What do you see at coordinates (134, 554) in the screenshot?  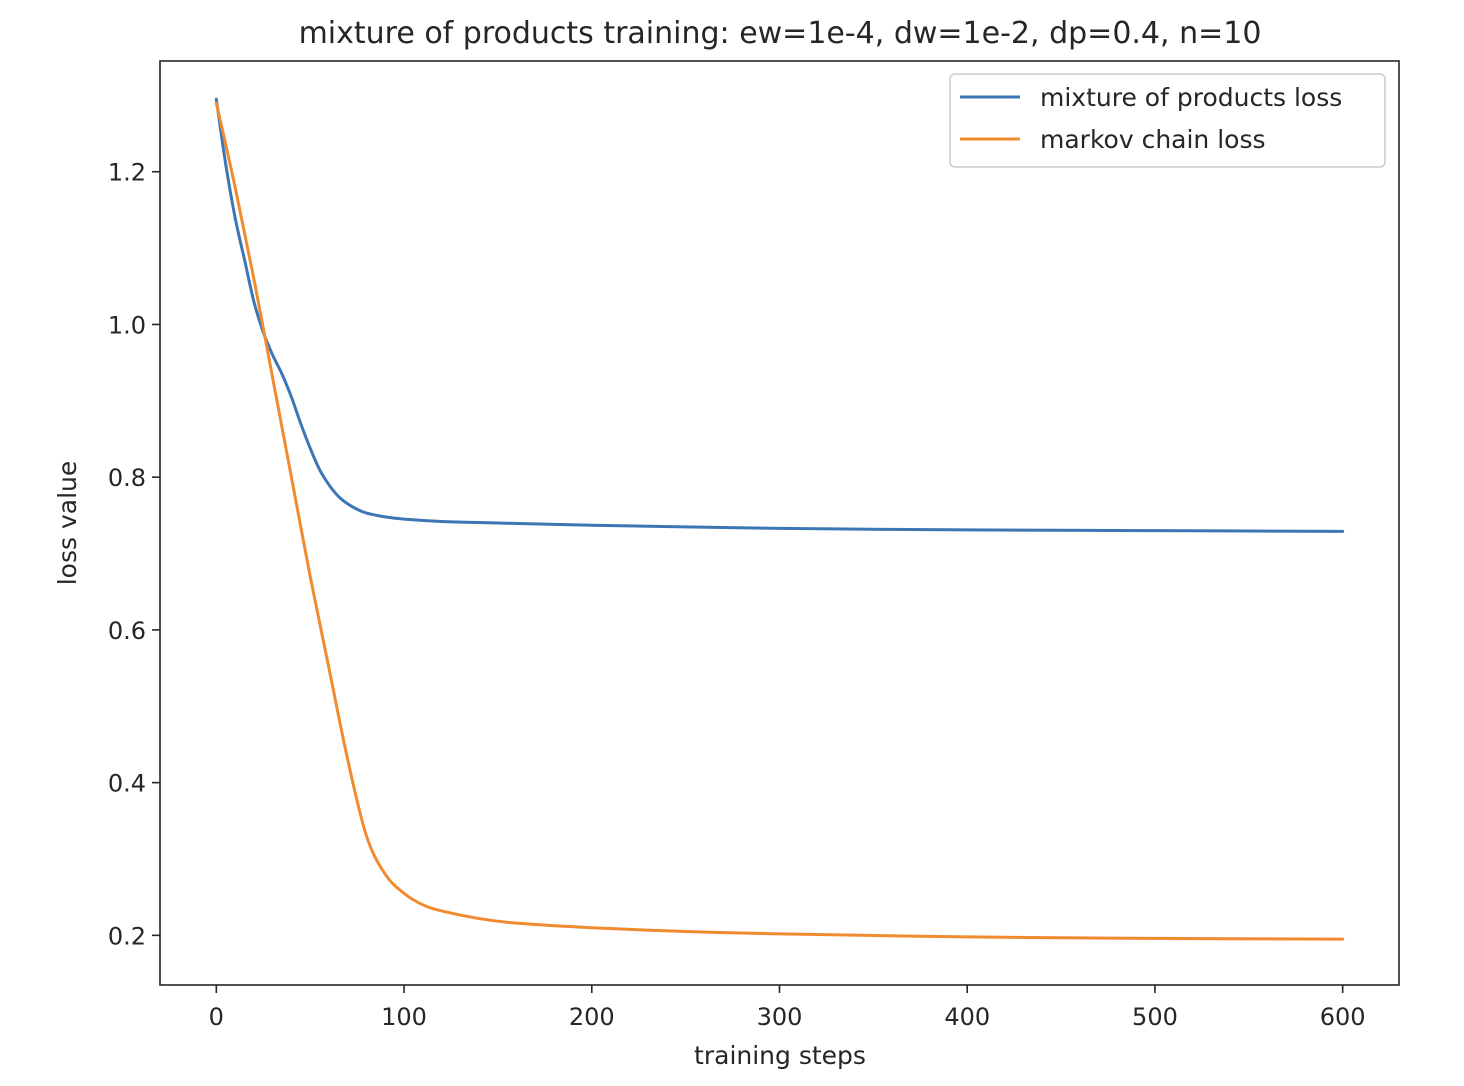 I see `y-axis: 0.2 0.4 0.6 0.8 1.0 1.2` at bounding box center [134, 554].